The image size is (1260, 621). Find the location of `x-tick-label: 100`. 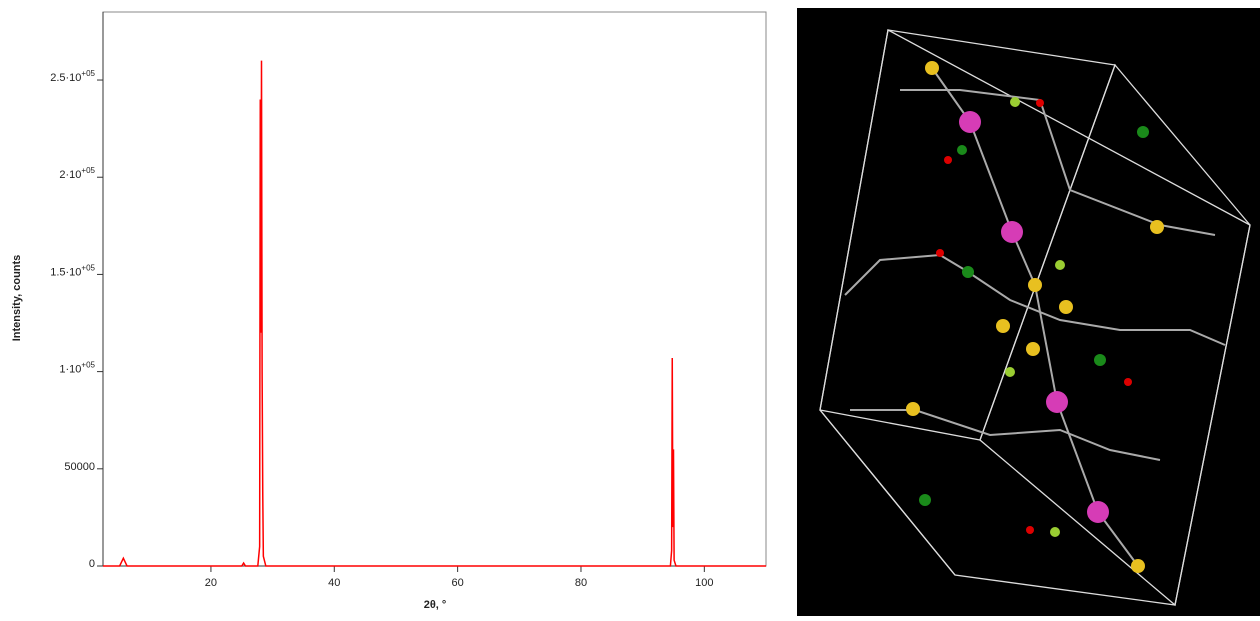

x-tick-label: 100 is located at coordinates (704, 583).